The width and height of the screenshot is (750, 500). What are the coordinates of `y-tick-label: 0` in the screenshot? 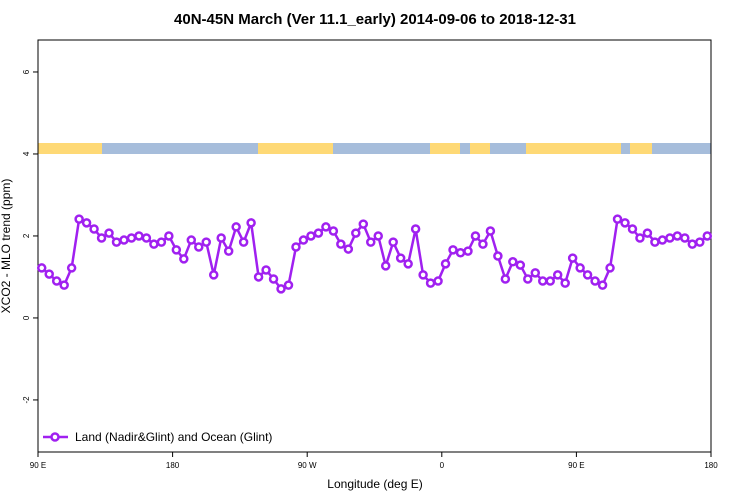 It's located at (26, 317).